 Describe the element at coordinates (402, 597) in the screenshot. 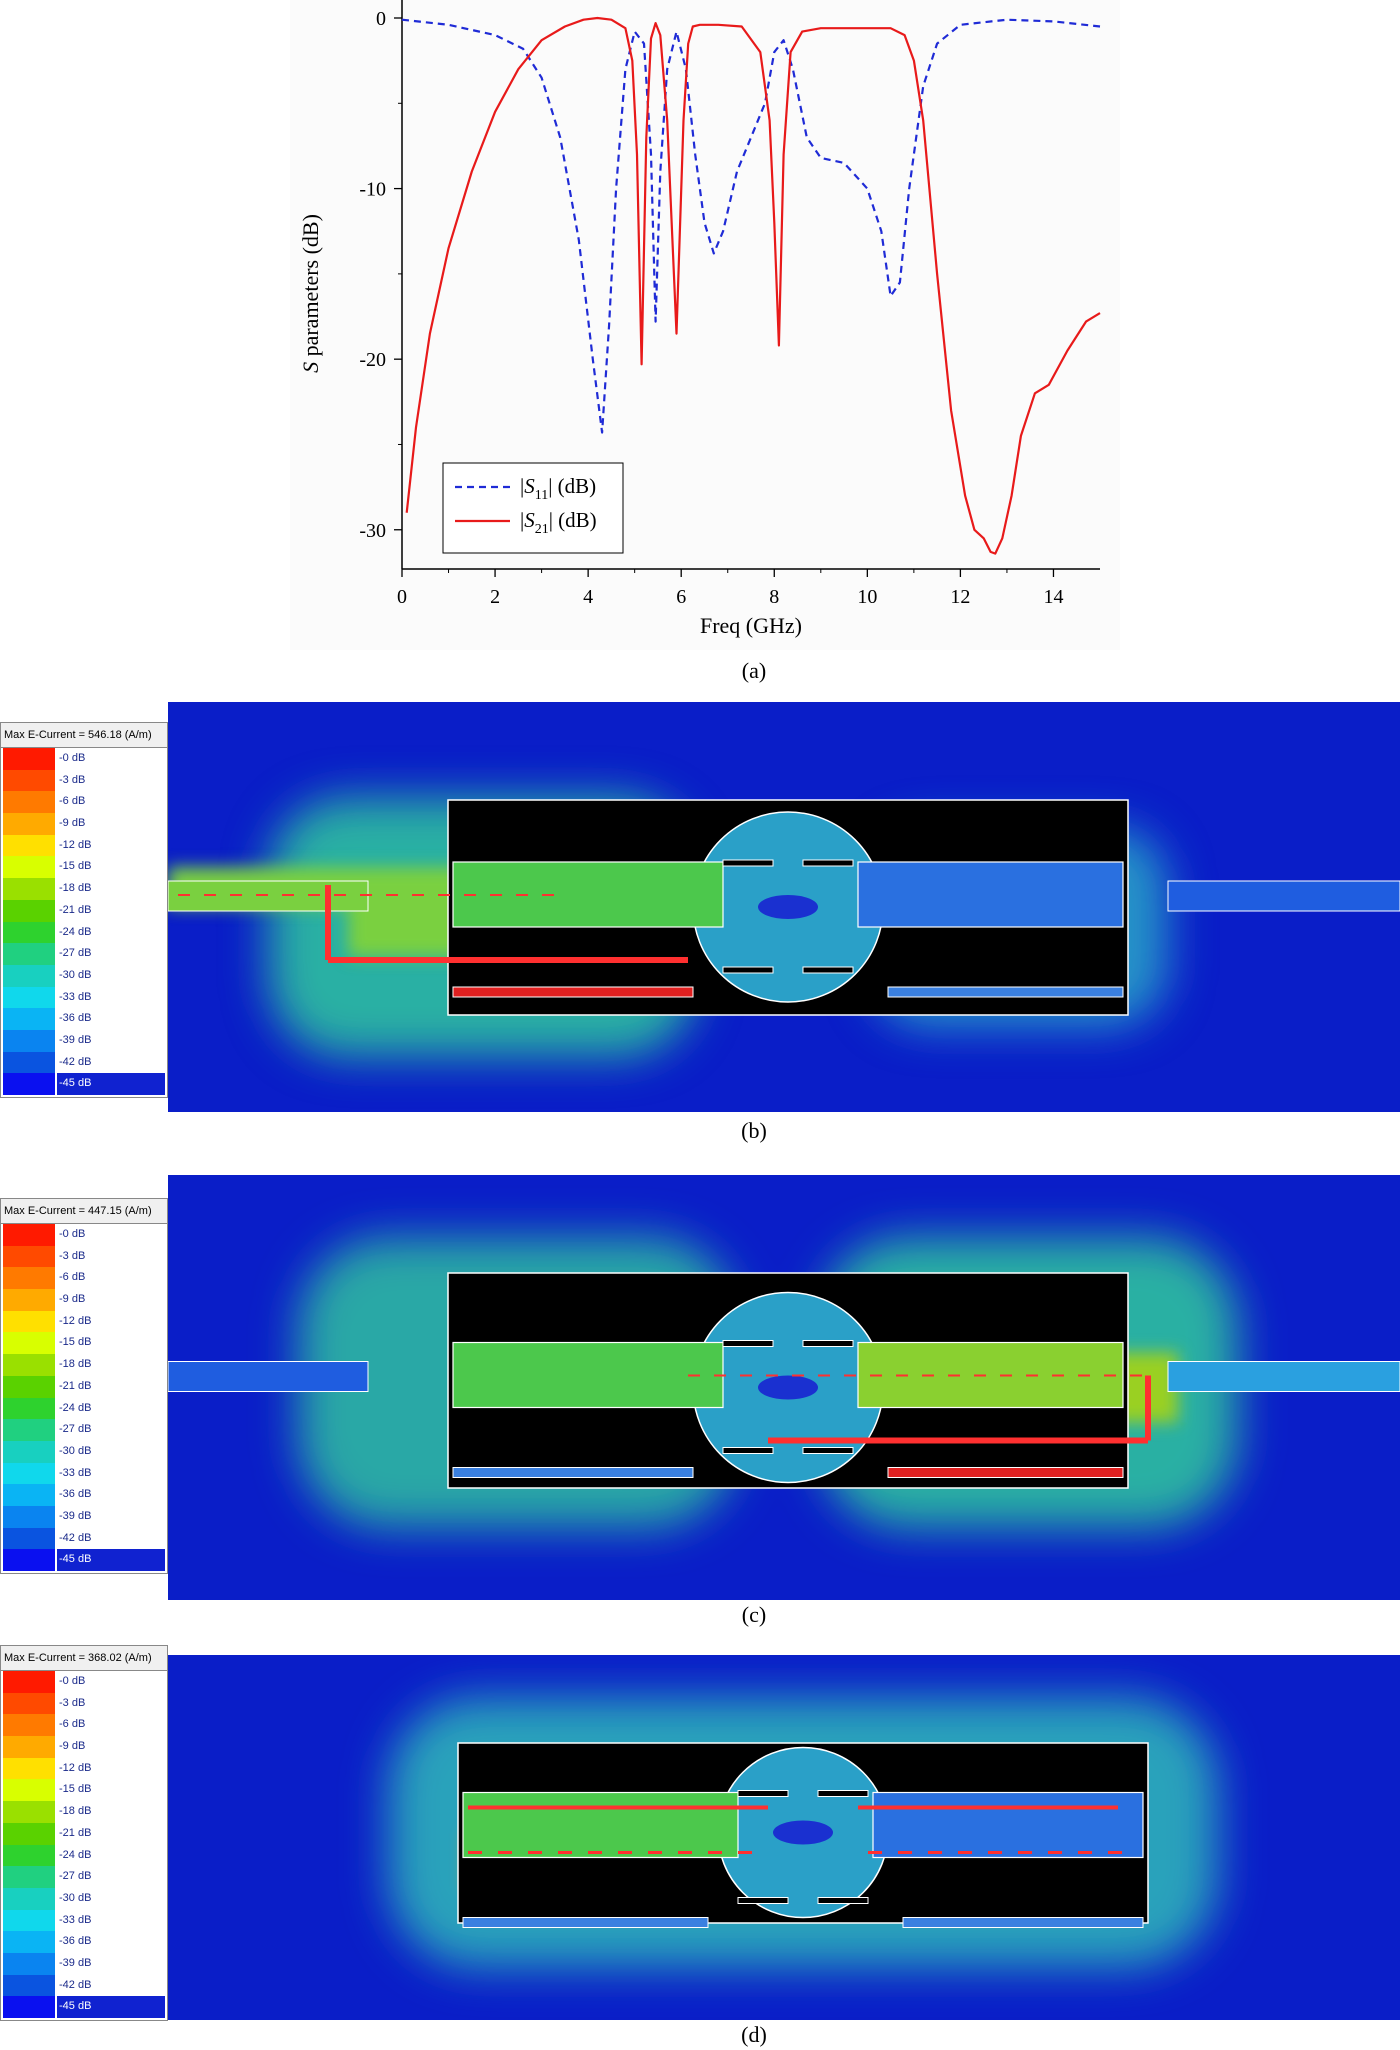

I see `x-tick-label: 0` at that location.